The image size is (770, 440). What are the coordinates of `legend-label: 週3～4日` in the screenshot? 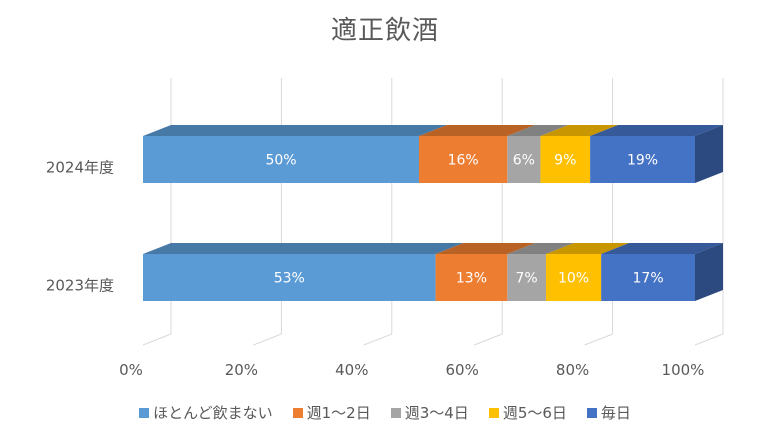 It's located at (436, 413).